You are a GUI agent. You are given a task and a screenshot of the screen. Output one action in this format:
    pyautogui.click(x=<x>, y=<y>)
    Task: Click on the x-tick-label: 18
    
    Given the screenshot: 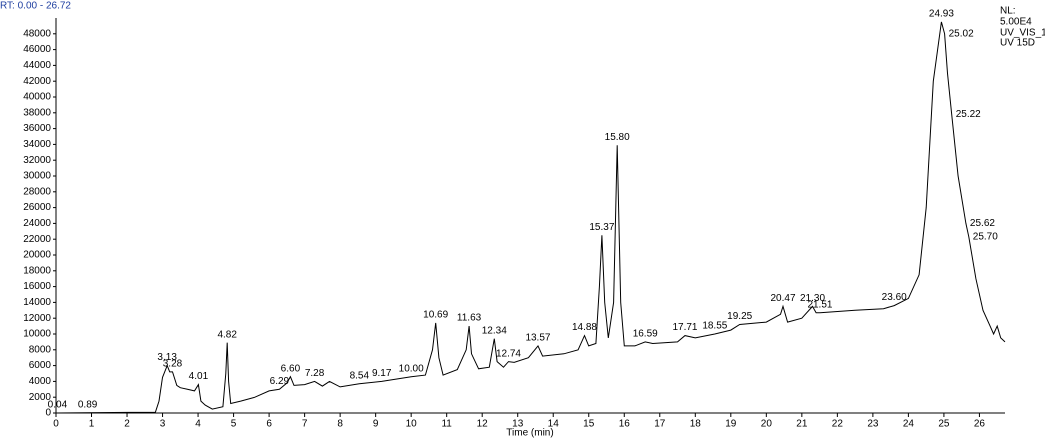 What is the action you would take?
    pyautogui.click(x=696, y=424)
    